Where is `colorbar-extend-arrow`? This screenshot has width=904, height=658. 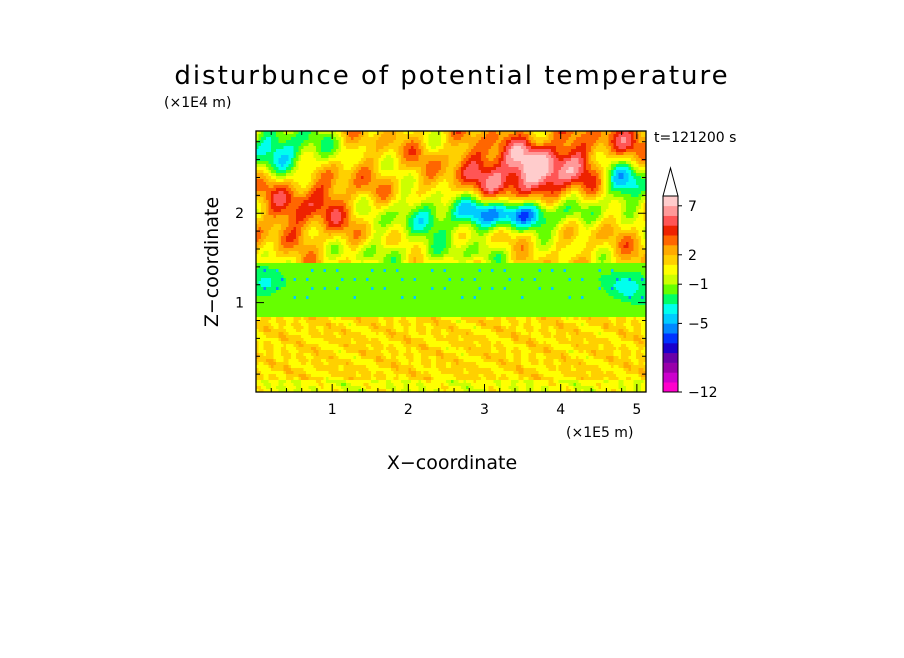
colorbar-extend-arrow is located at coordinates (670, 182).